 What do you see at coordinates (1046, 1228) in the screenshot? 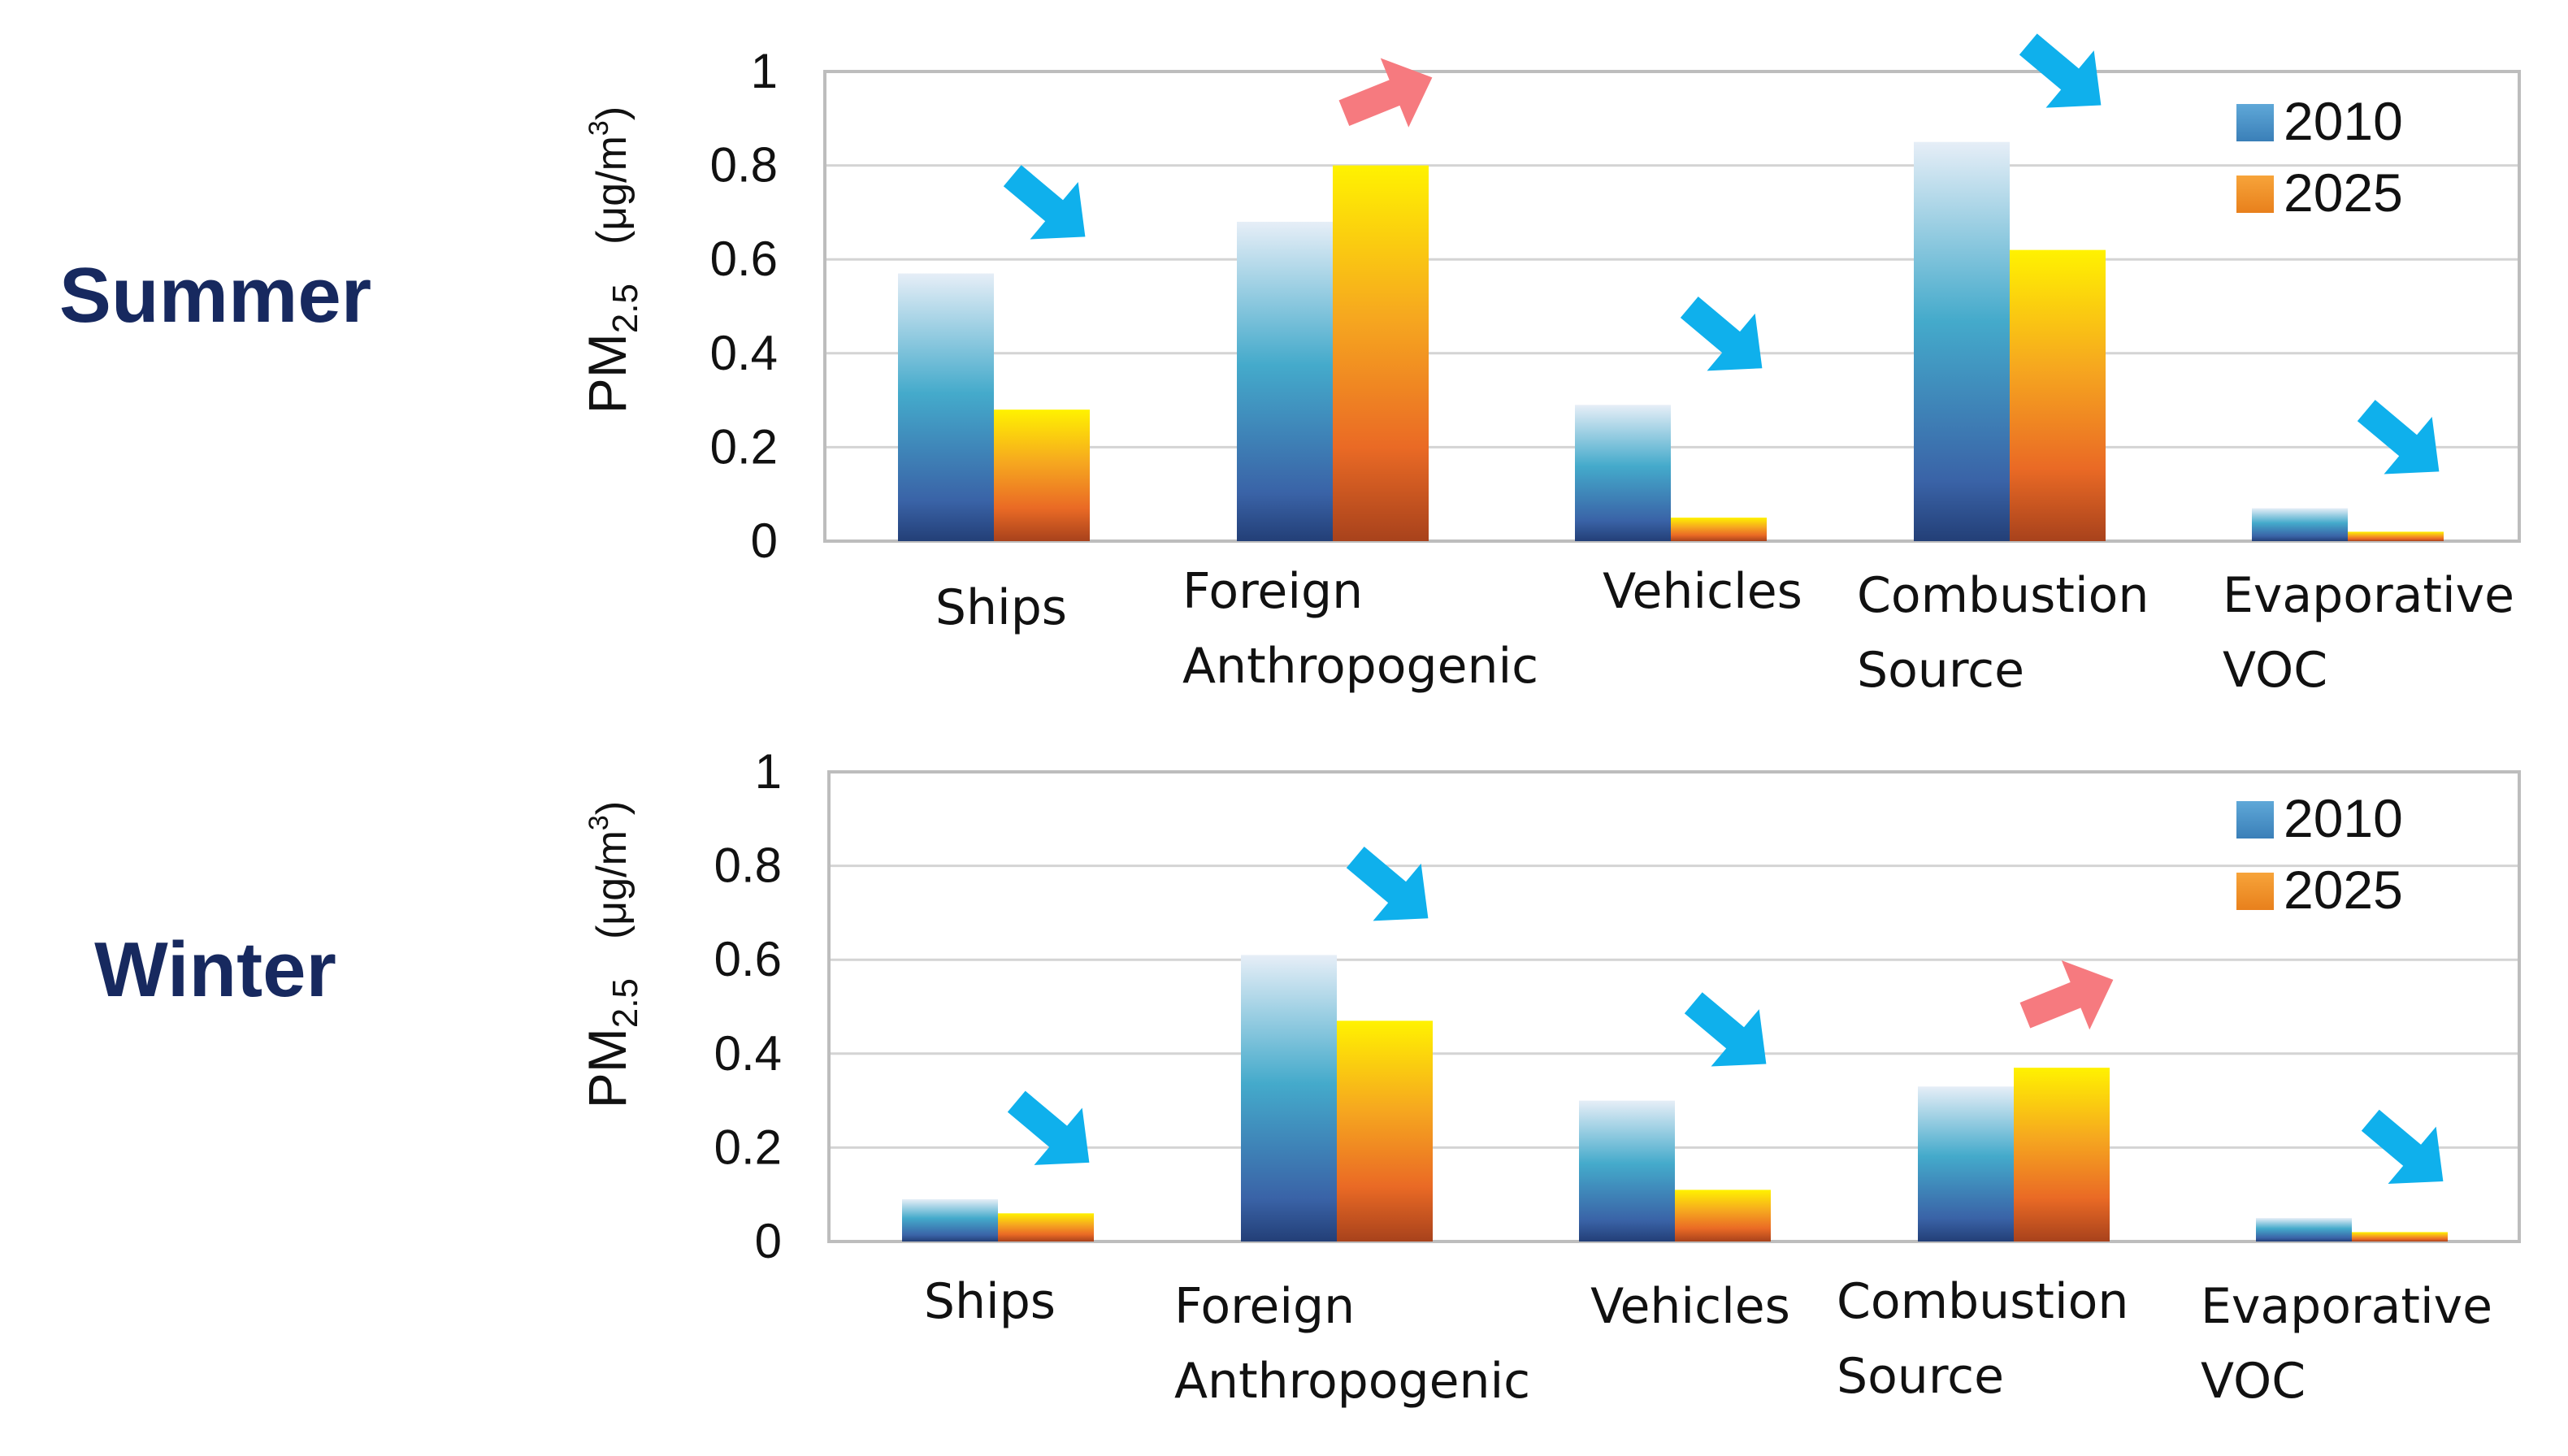
I see `bar-winter-2025-ships` at bounding box center [1046, 1228].